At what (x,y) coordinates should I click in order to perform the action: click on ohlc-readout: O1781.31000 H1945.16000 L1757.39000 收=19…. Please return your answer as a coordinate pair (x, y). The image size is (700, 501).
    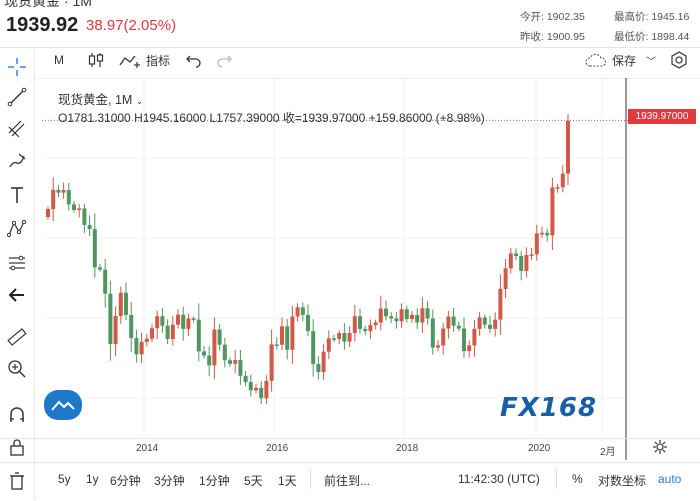
    Looking at the image, I should click on (271, 118).